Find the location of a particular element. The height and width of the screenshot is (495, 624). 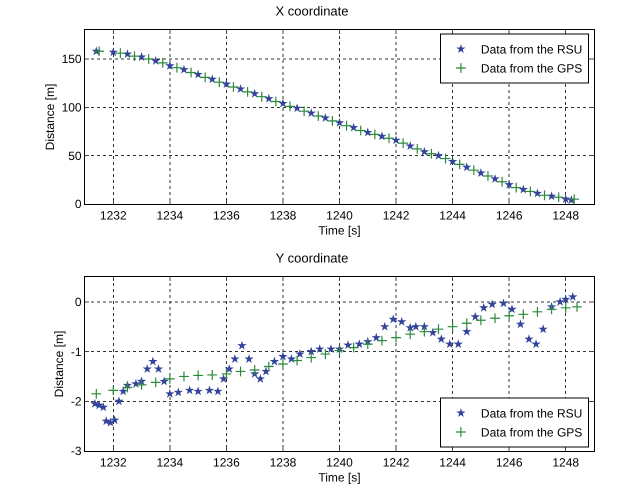

y-axis-title: Distance [m] is located at coordinates (49, 117).